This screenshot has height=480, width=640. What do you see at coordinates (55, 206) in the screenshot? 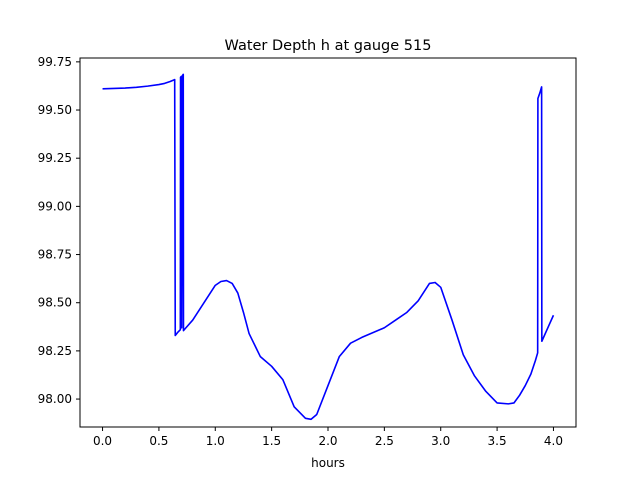
I see `y-tick-label: 99.00` at bounding box center [55, 206].